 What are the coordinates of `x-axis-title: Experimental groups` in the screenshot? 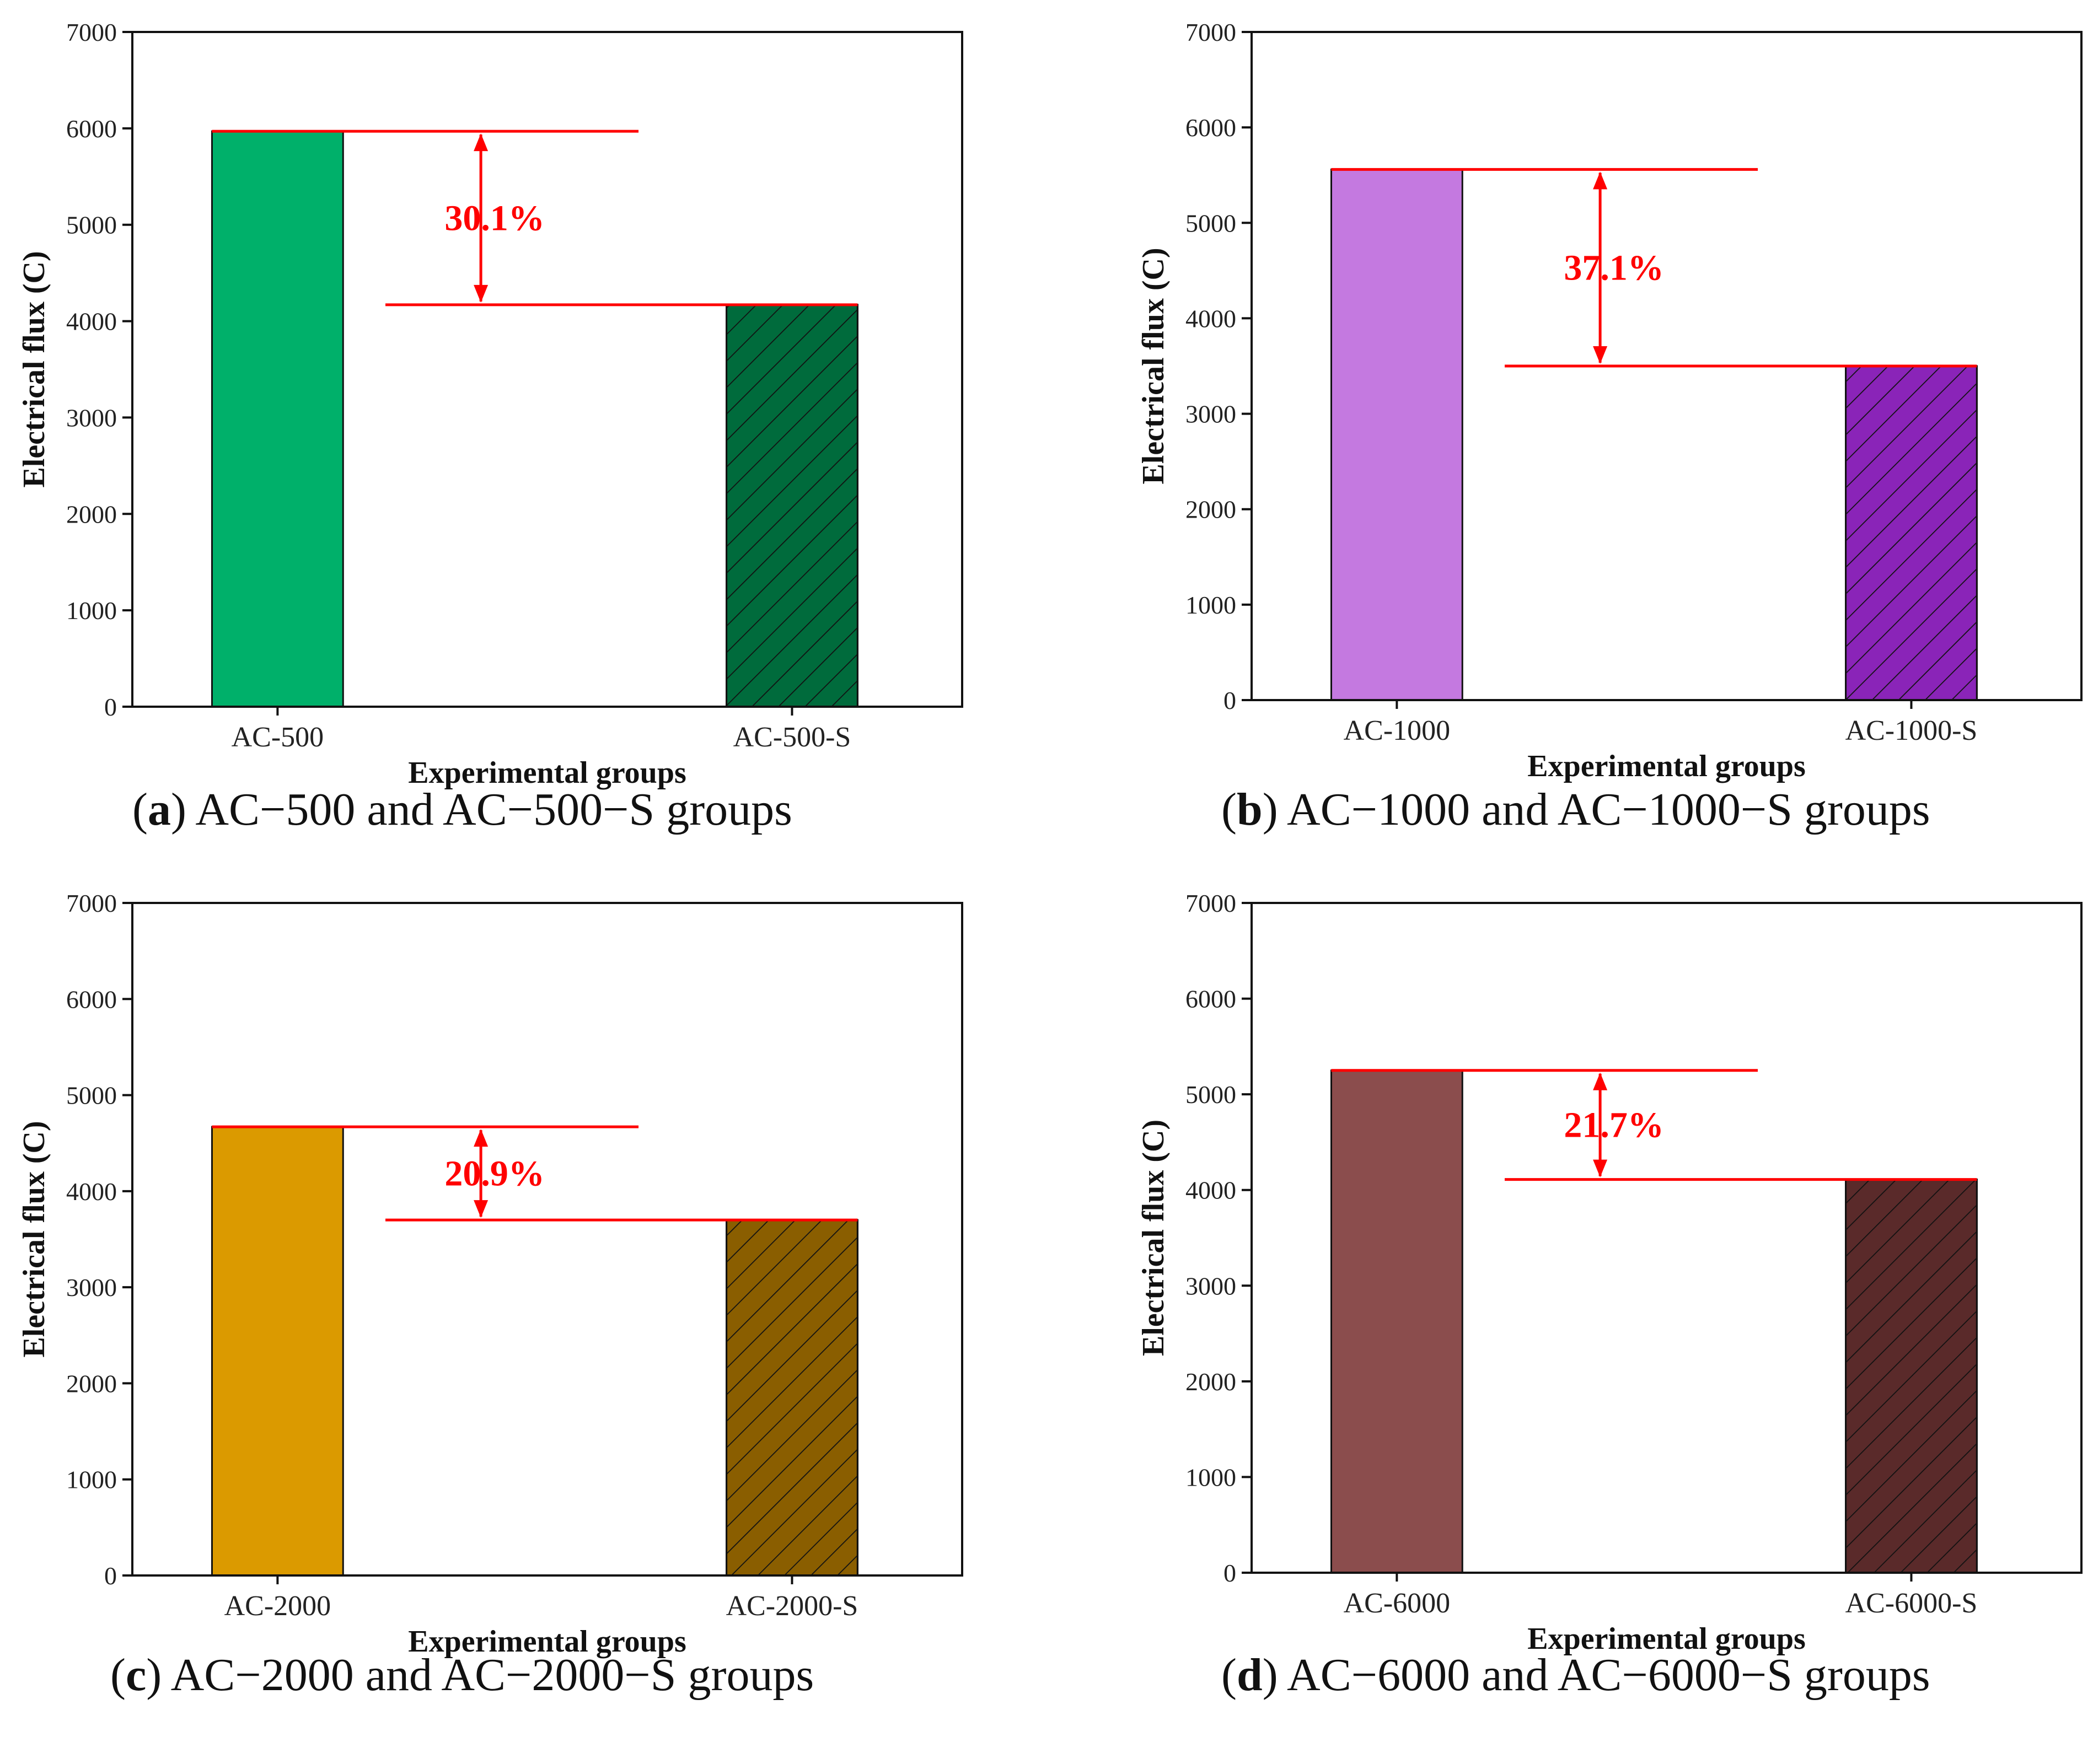 It's located at (1666, 766).